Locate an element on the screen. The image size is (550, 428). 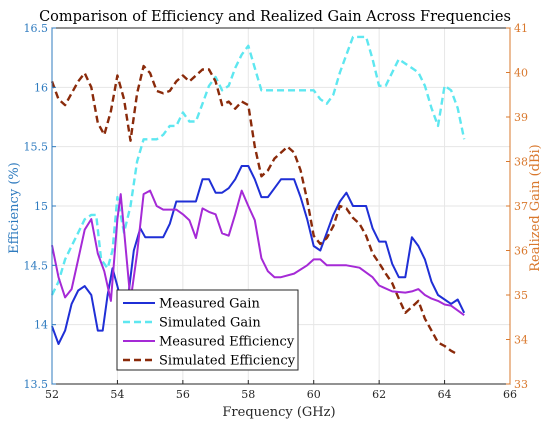
right-y-tick-label: 37 is located at coordinates (521, 206).